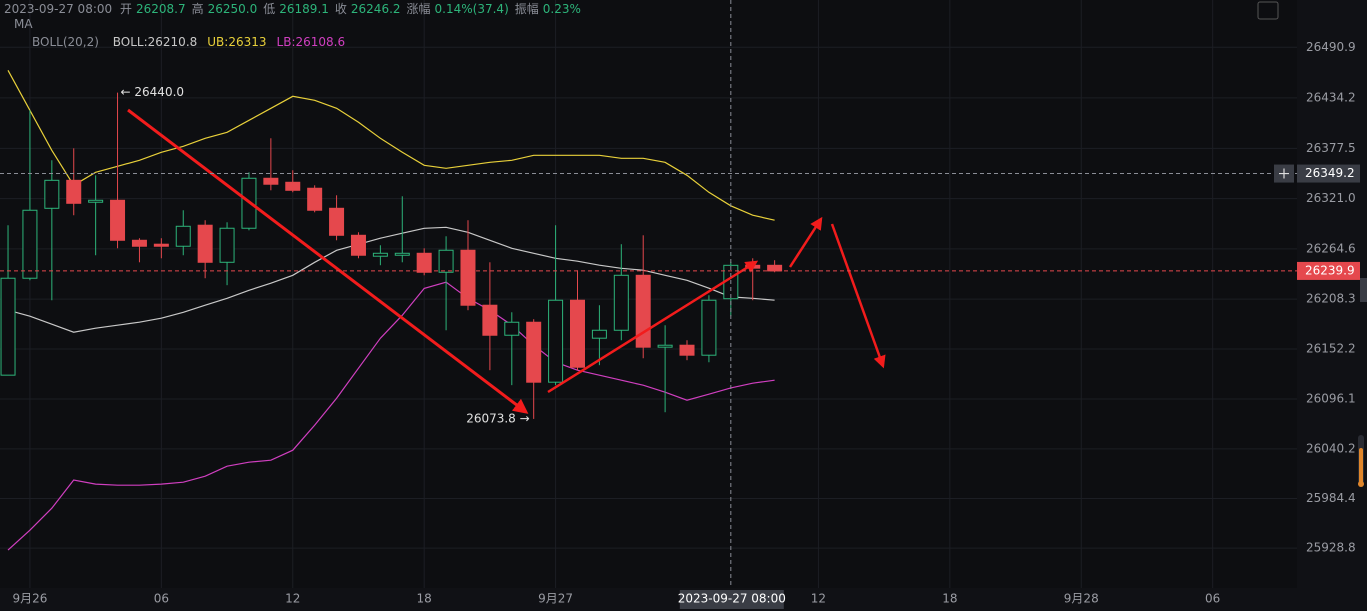 The width and height of the screenshot is (1367, 611). I want to click on y-tick-label: 26040.2, so click(1331, 448).